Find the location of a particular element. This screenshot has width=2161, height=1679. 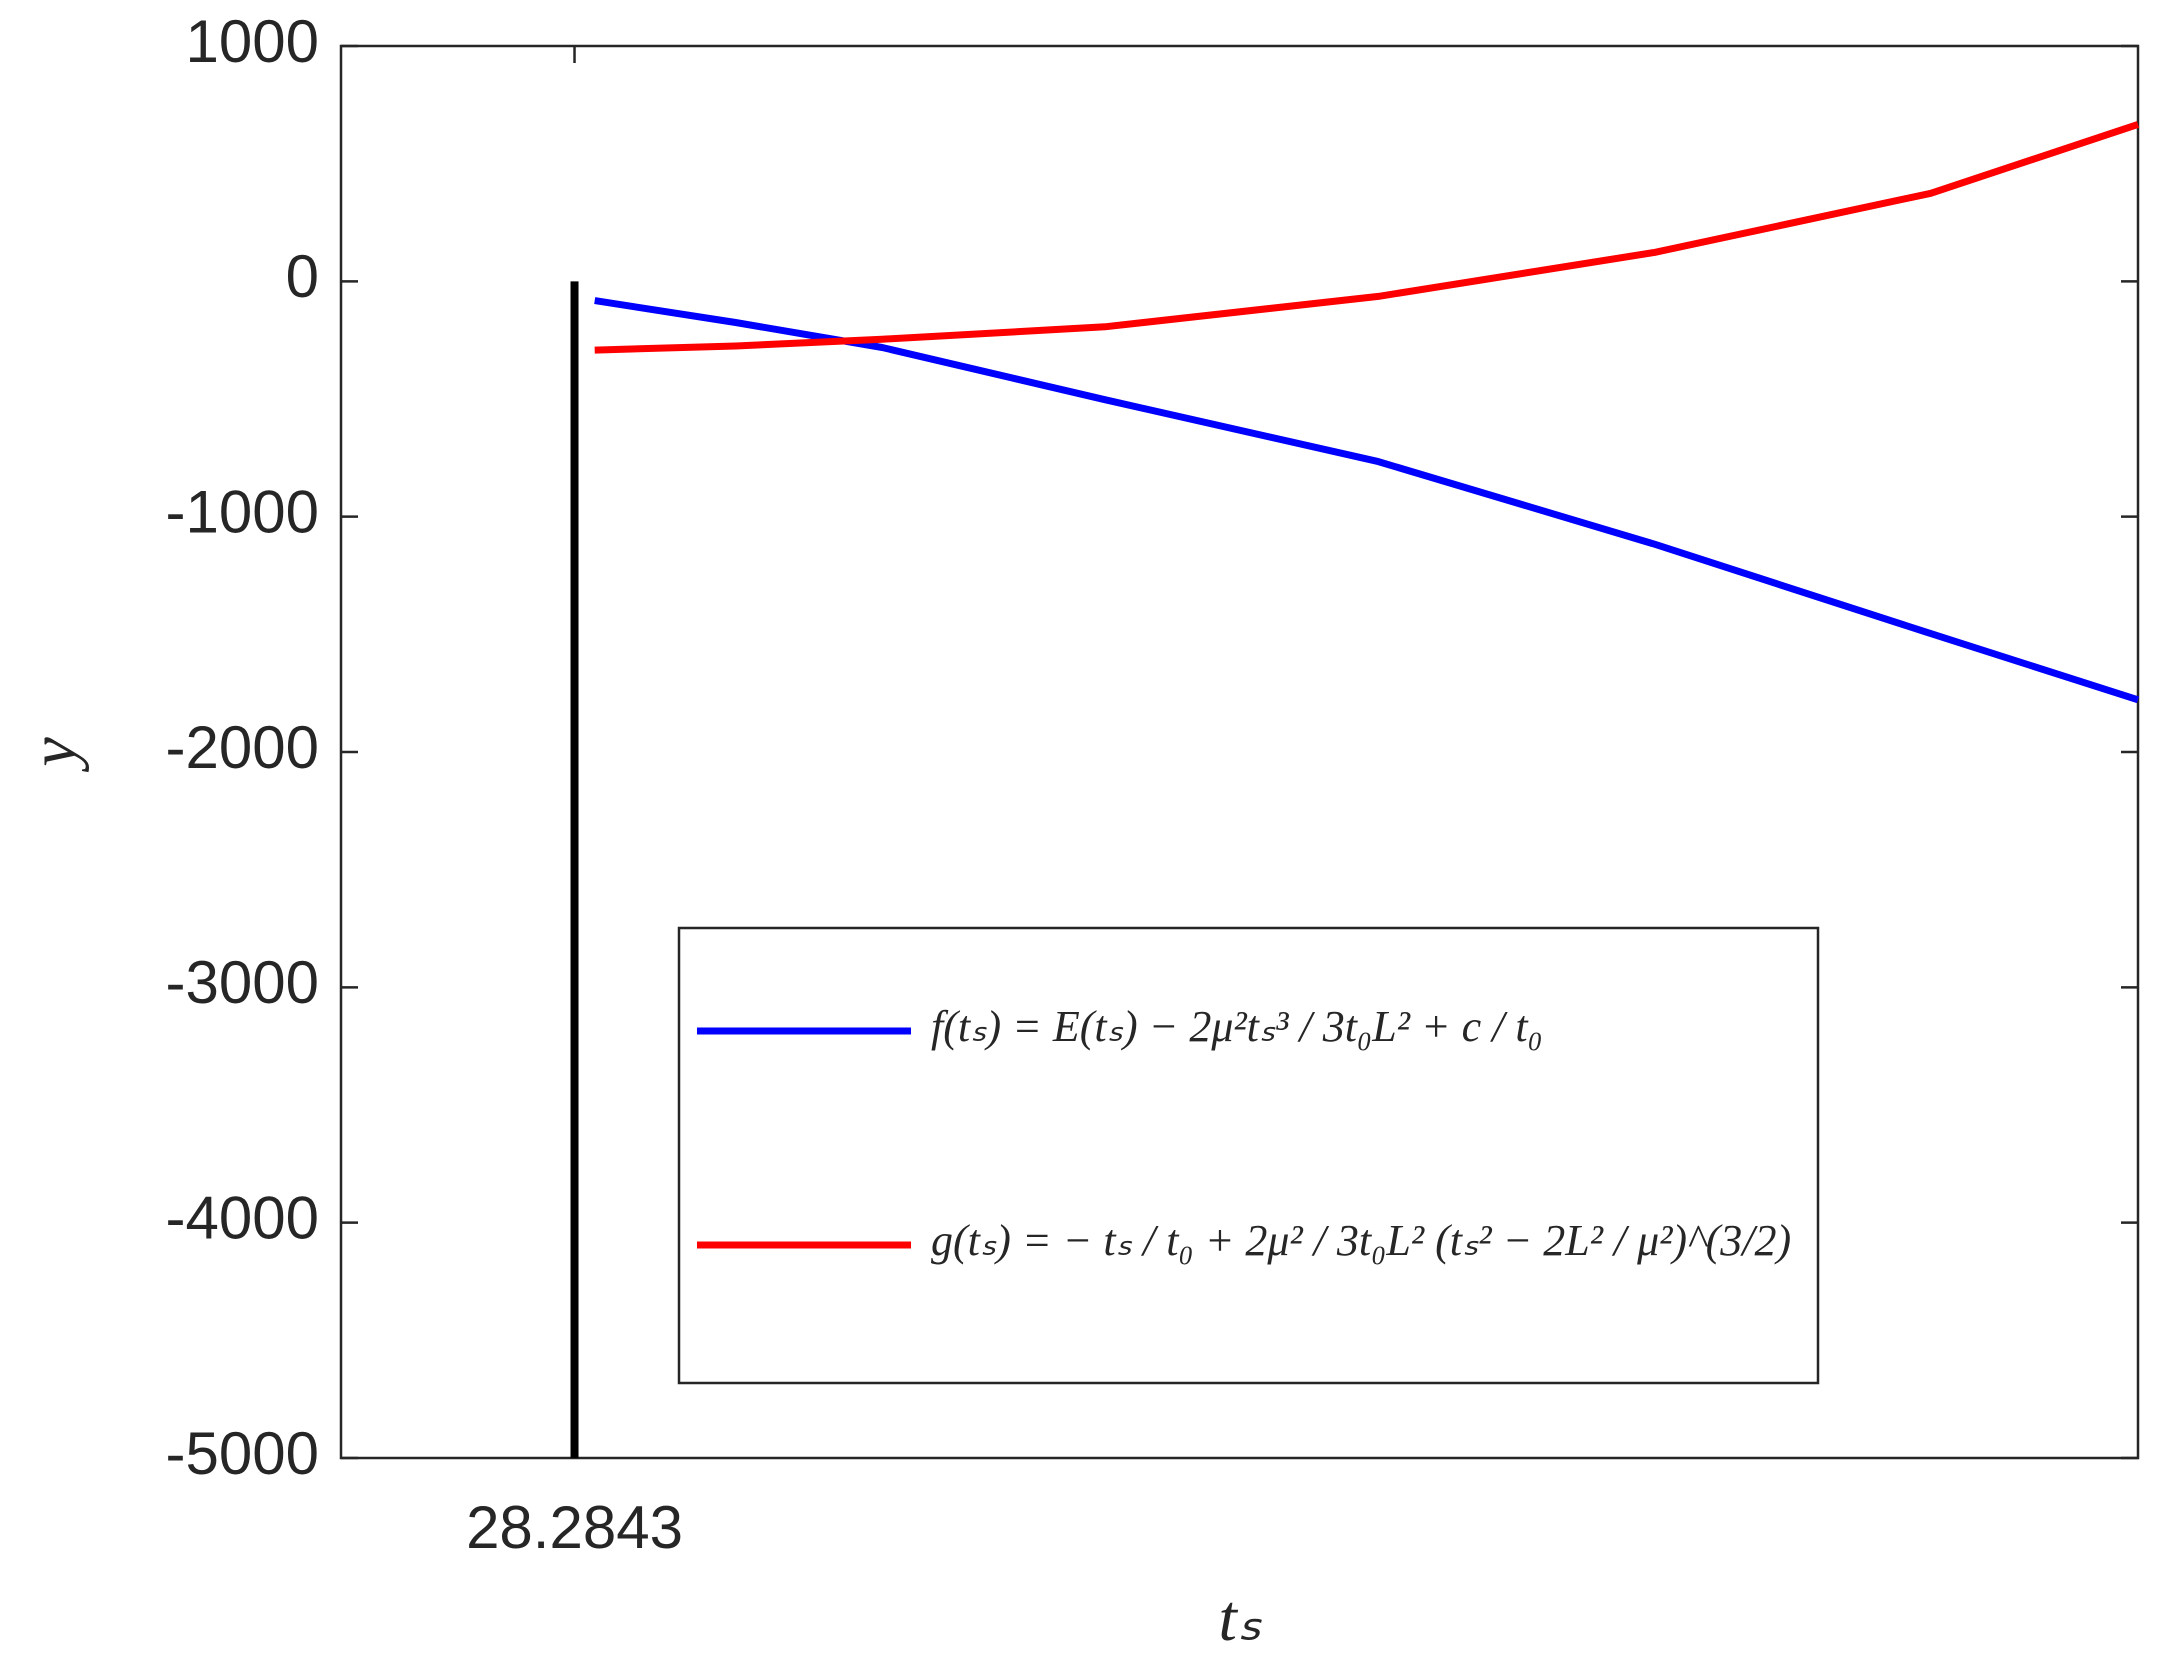

y-tick-label: -3000 is located at coordinates (242, 982).